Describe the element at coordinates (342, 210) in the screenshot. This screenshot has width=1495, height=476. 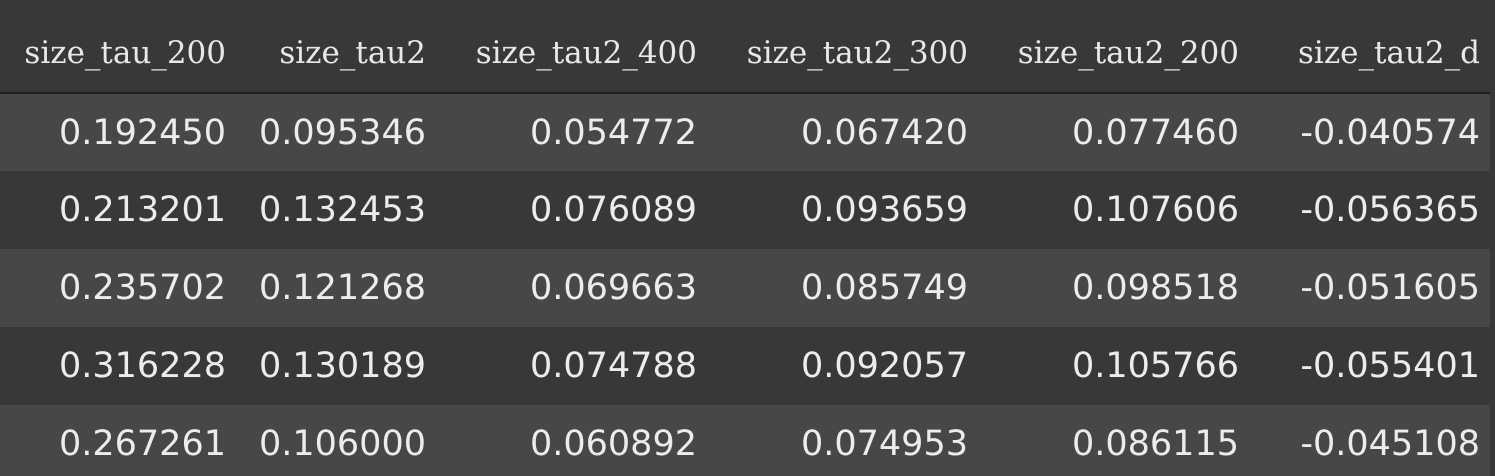
I see `table-cell: 0.132453` at that location.